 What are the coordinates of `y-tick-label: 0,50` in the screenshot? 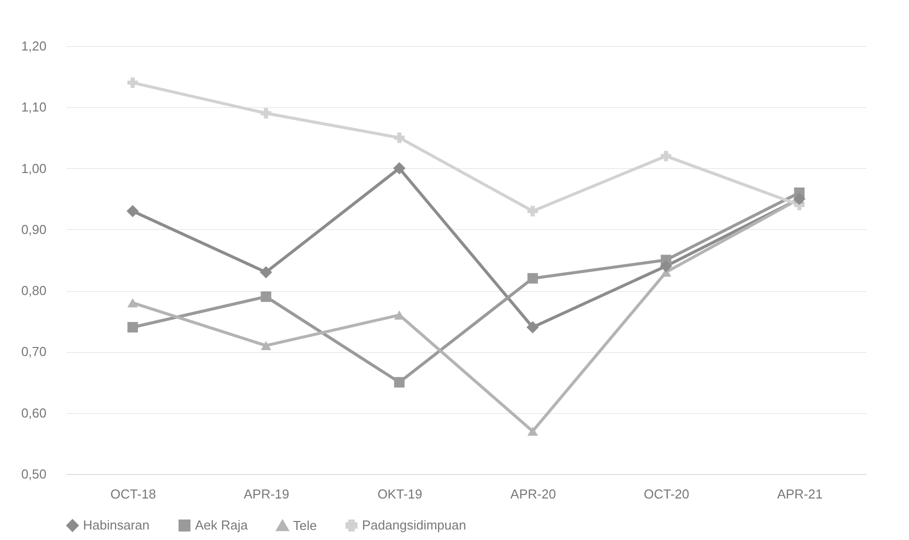 It's located at (33, 474).